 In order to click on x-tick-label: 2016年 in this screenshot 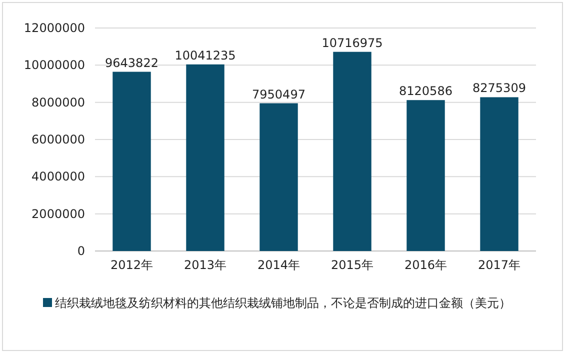, I will do `click(426, 265)`.